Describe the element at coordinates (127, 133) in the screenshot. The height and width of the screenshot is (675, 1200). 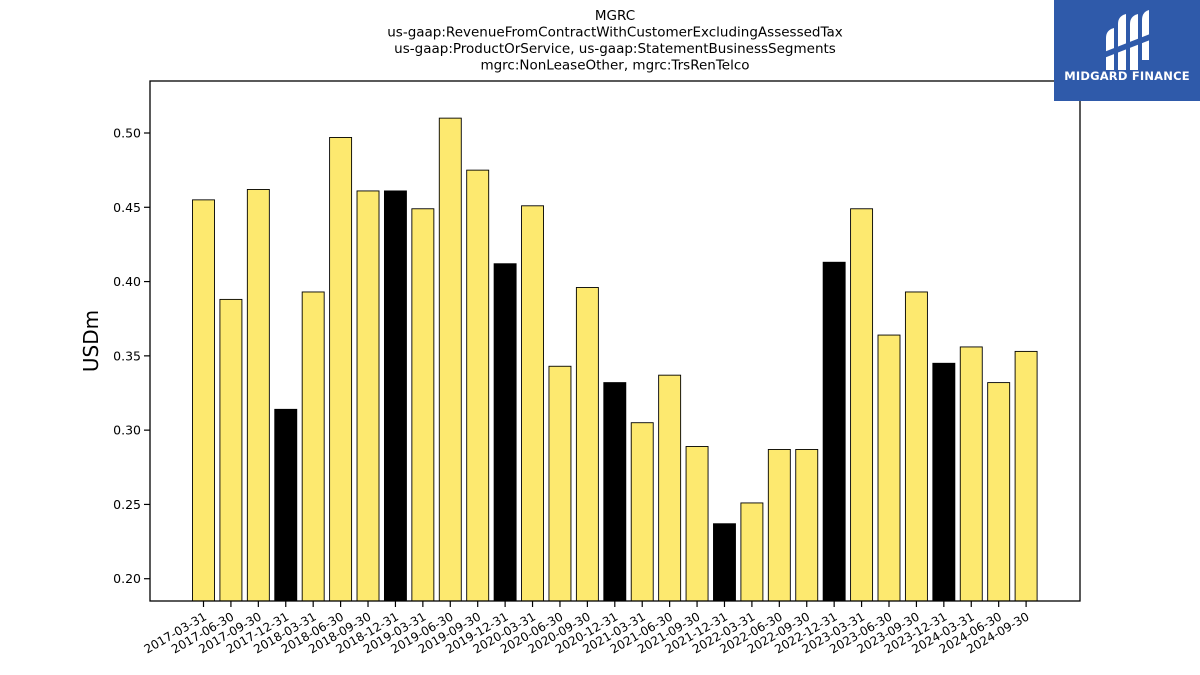
I see `y-tick-label: 0.50` at that location.